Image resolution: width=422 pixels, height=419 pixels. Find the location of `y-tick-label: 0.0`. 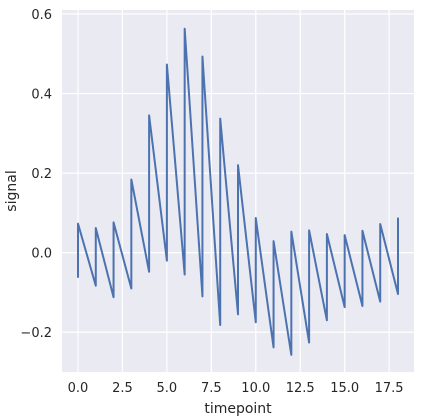

y-tick-label: 0.0 is located at coordinates (41, 254).